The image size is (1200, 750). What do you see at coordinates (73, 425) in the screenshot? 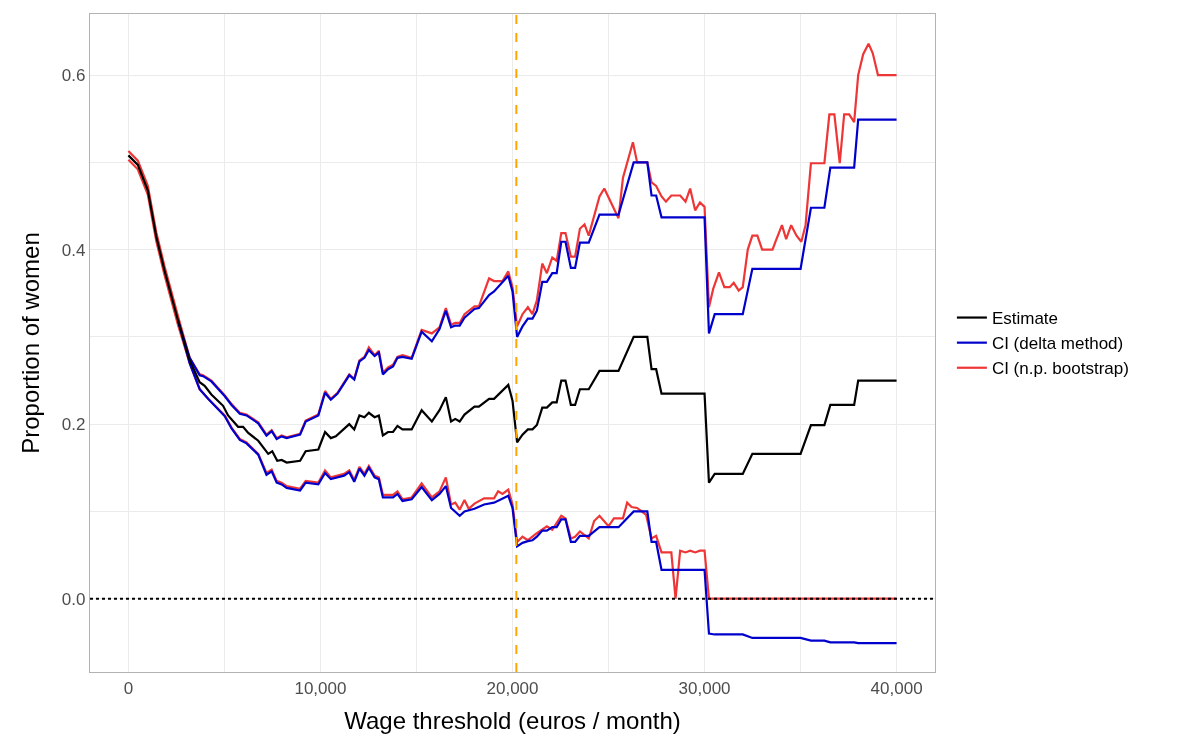
I see `y-tick-label: 0.2` at bounding box center [73, 425].